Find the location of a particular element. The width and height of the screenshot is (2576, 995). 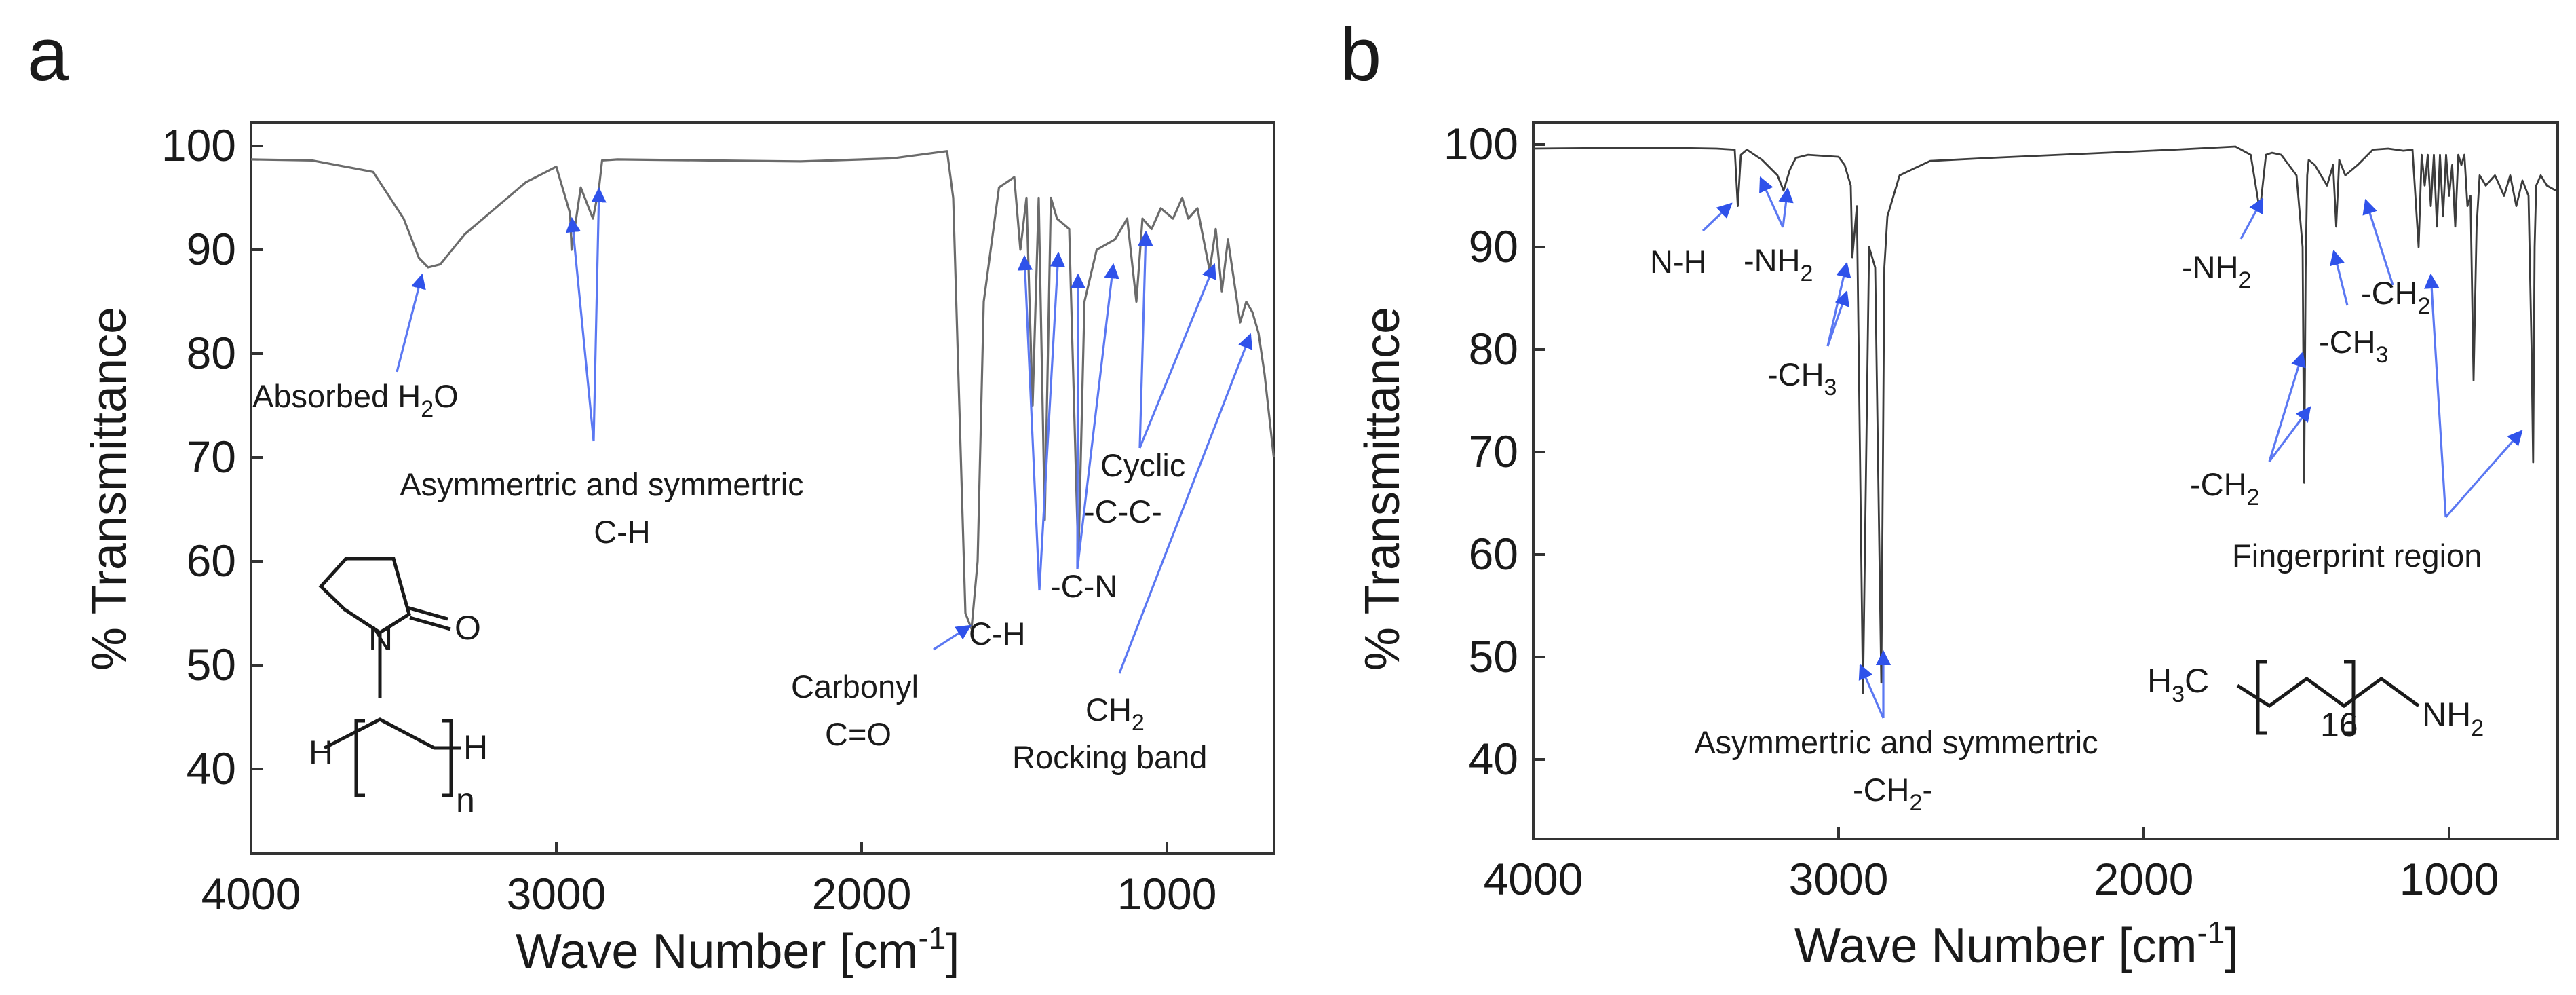

label-ch2-a: -CH2 is located at coordinates (2224, 488).